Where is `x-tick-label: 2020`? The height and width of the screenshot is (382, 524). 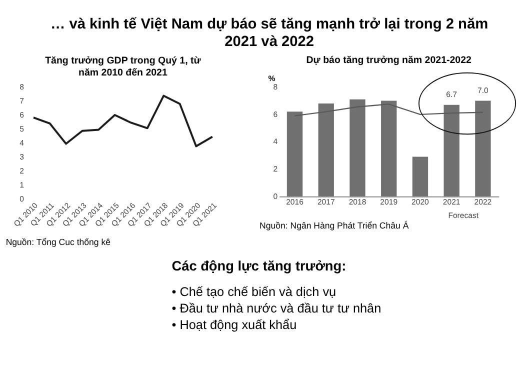
x-tick-label: 2020 is located at coordinates (421, 202).